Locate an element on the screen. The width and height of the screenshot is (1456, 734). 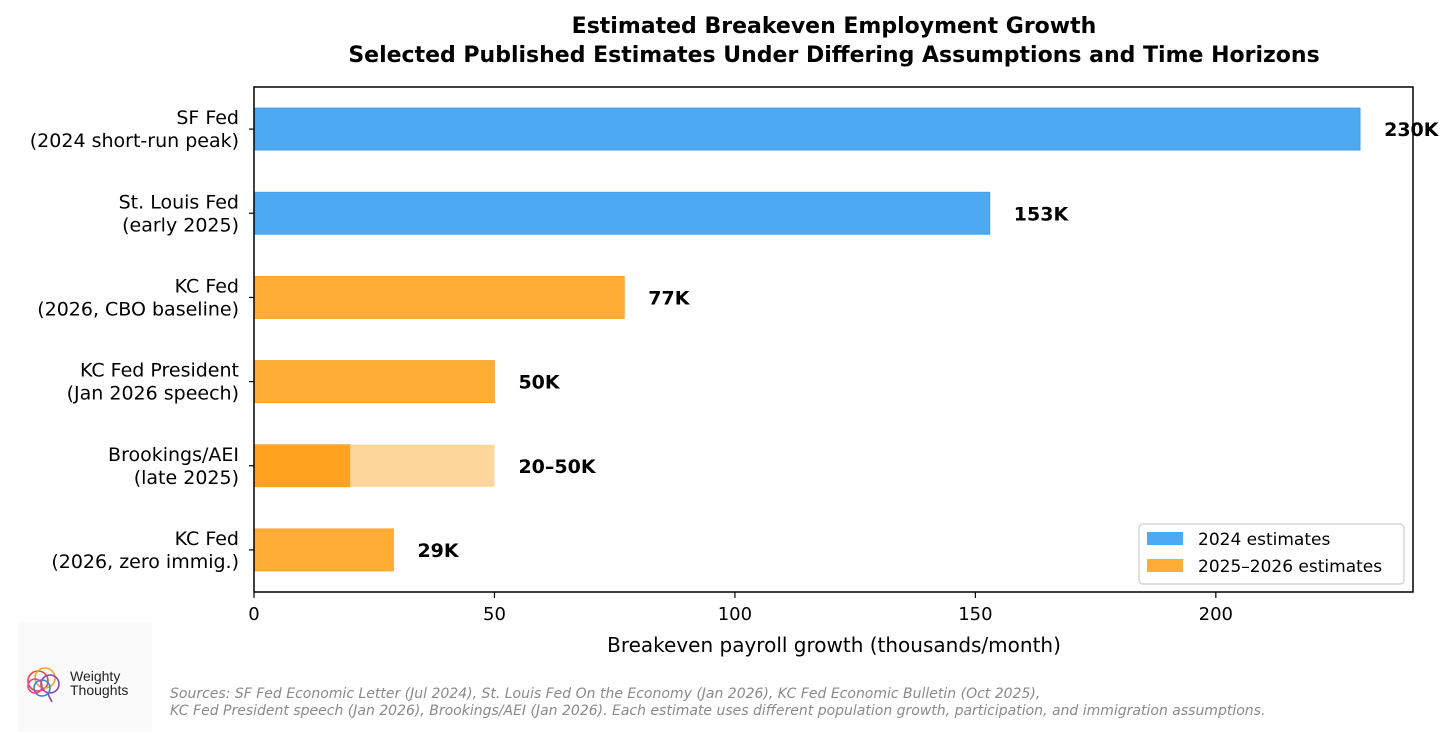
overlapping-circles-logo-icon is located at coordinates (43, 685).